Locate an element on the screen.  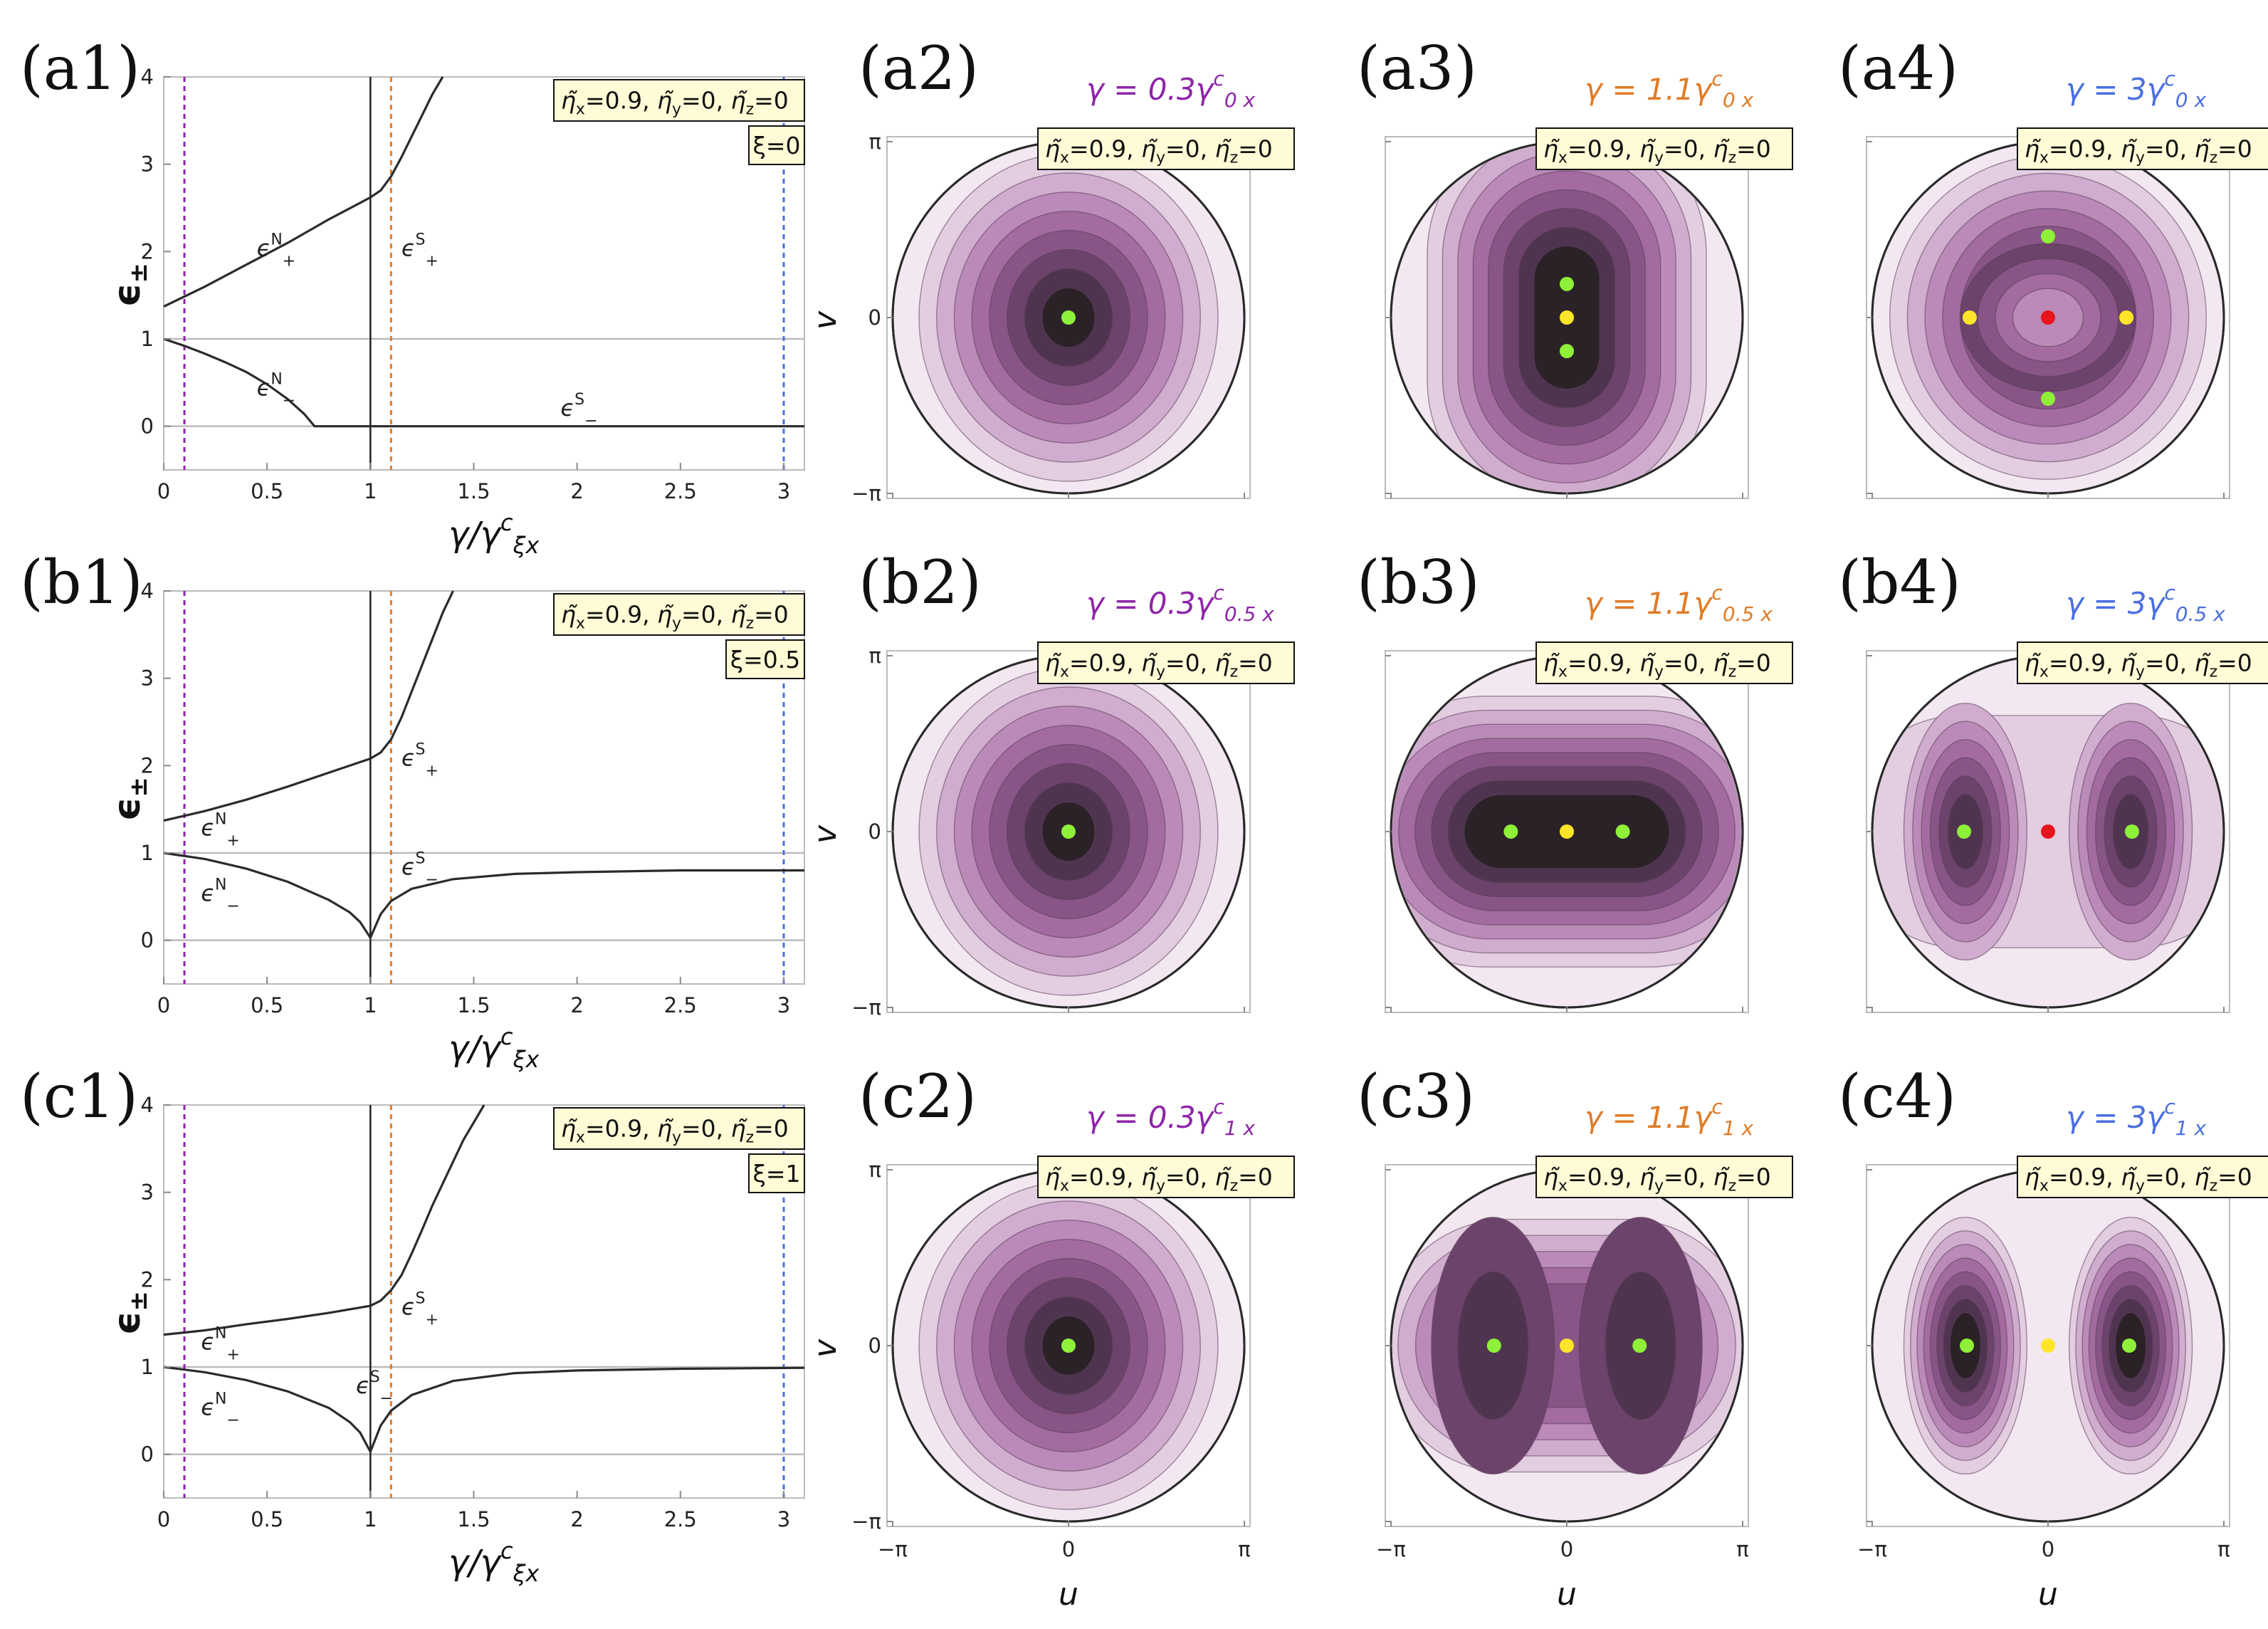
contour-plot-b3: (b3) γ = 1.1γc0.5 xη̃x=0.9, η̃y=0, η̃z=0 is located at coordinates (1575, 780).